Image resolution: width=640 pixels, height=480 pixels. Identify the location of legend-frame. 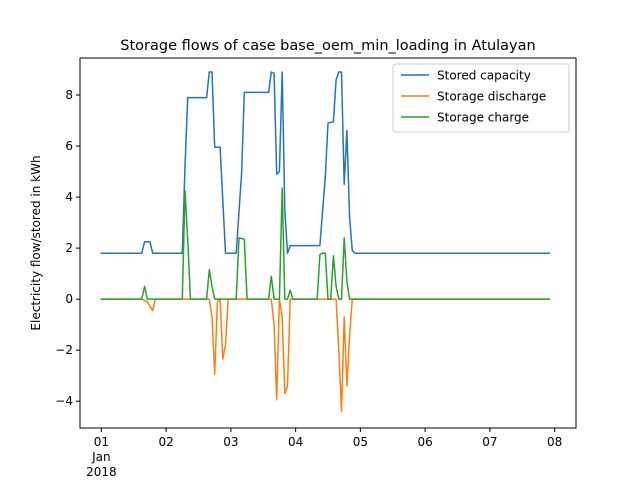
(481, 98).